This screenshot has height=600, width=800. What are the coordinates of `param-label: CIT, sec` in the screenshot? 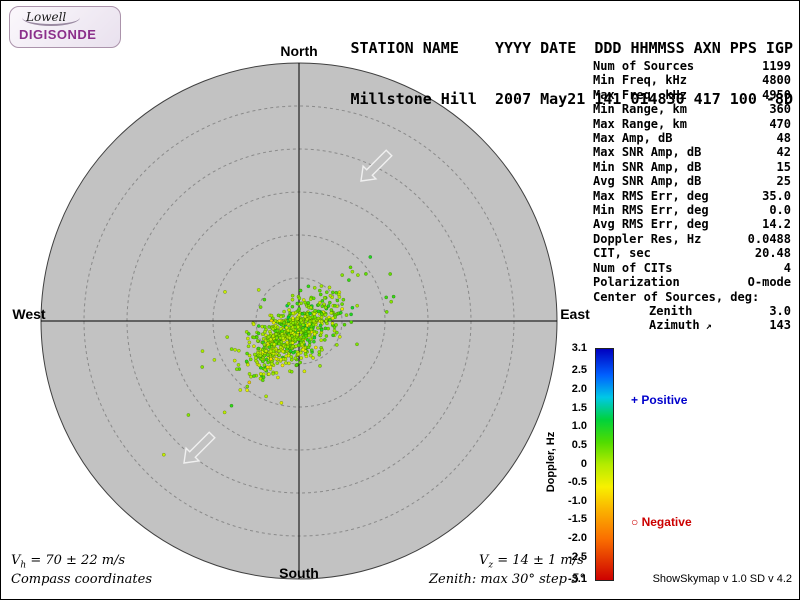 It's located at (622, 253).